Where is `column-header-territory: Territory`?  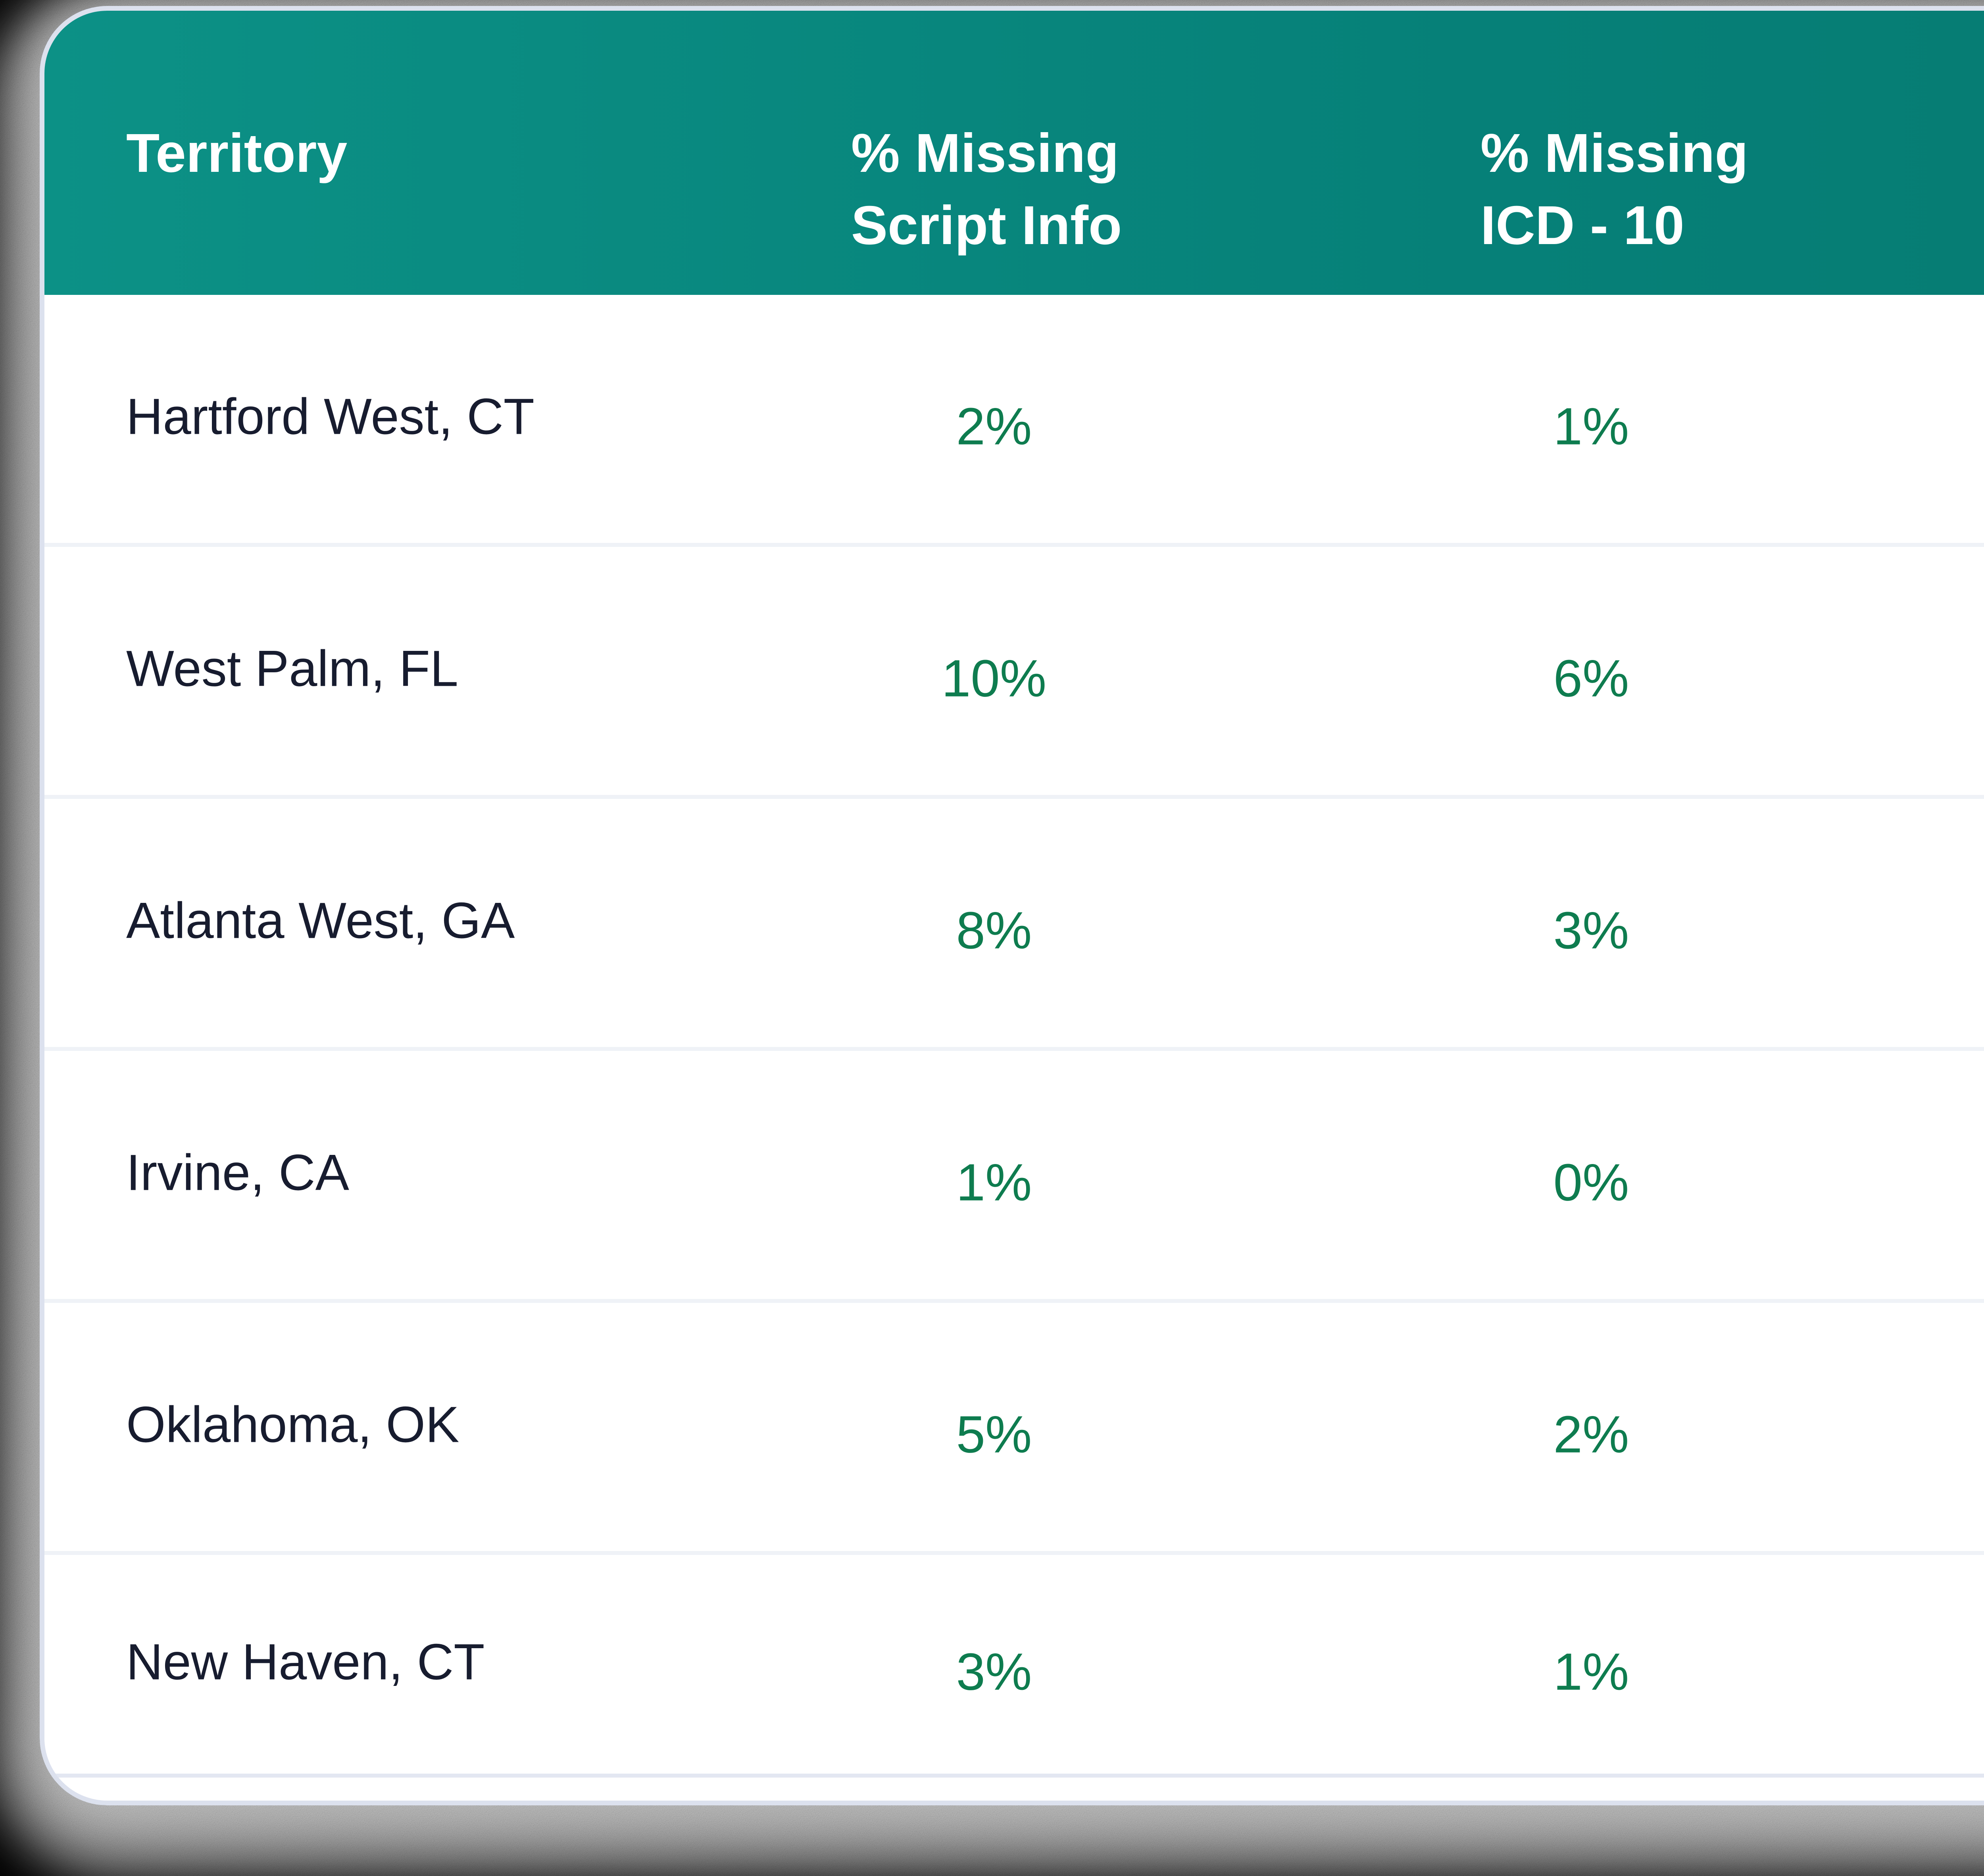 column-header-territory: Territory is located at coordinates (237, 153).